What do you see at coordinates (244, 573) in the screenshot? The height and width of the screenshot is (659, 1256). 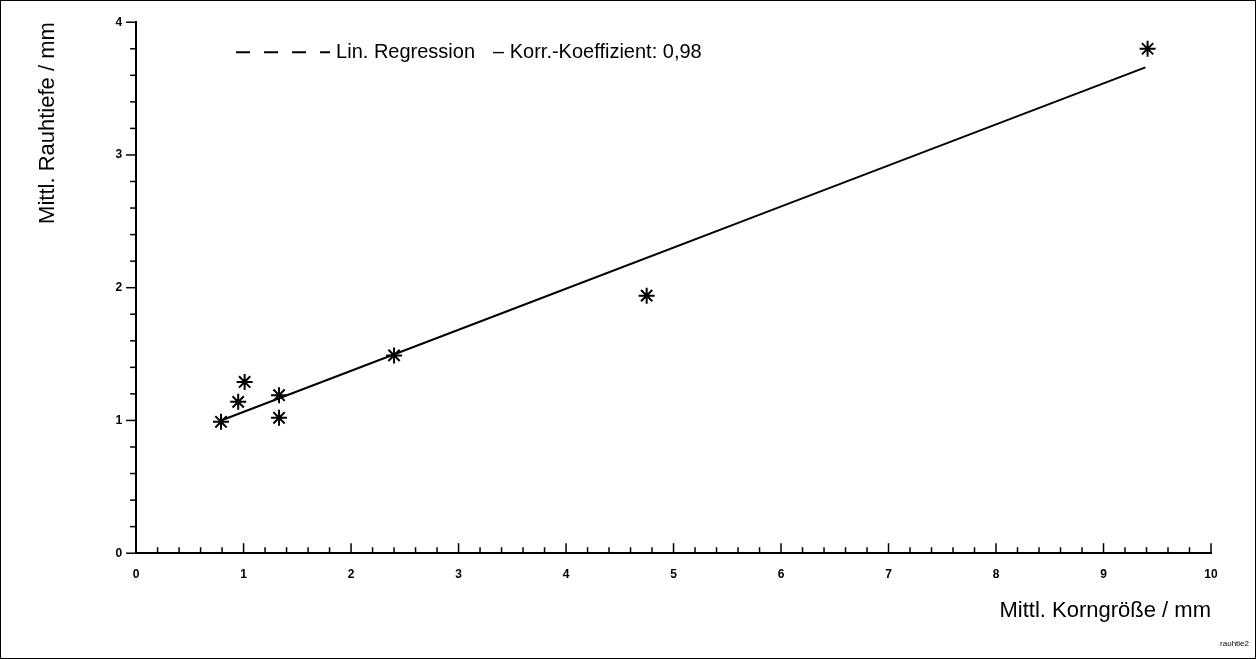 I see `x-tick-label: 1` at bounding box center [244, 573].